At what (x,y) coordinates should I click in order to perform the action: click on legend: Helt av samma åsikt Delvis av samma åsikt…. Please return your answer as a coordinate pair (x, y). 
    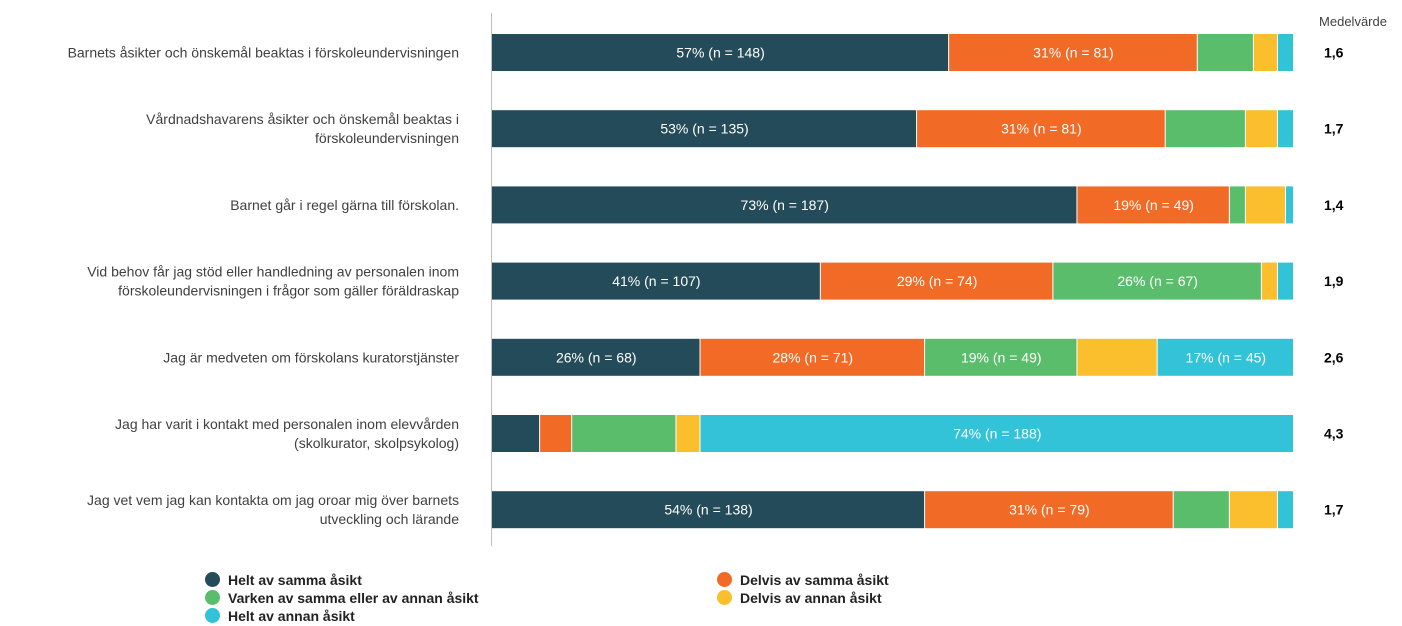
    Looking at the image, I should click on (585, 597).